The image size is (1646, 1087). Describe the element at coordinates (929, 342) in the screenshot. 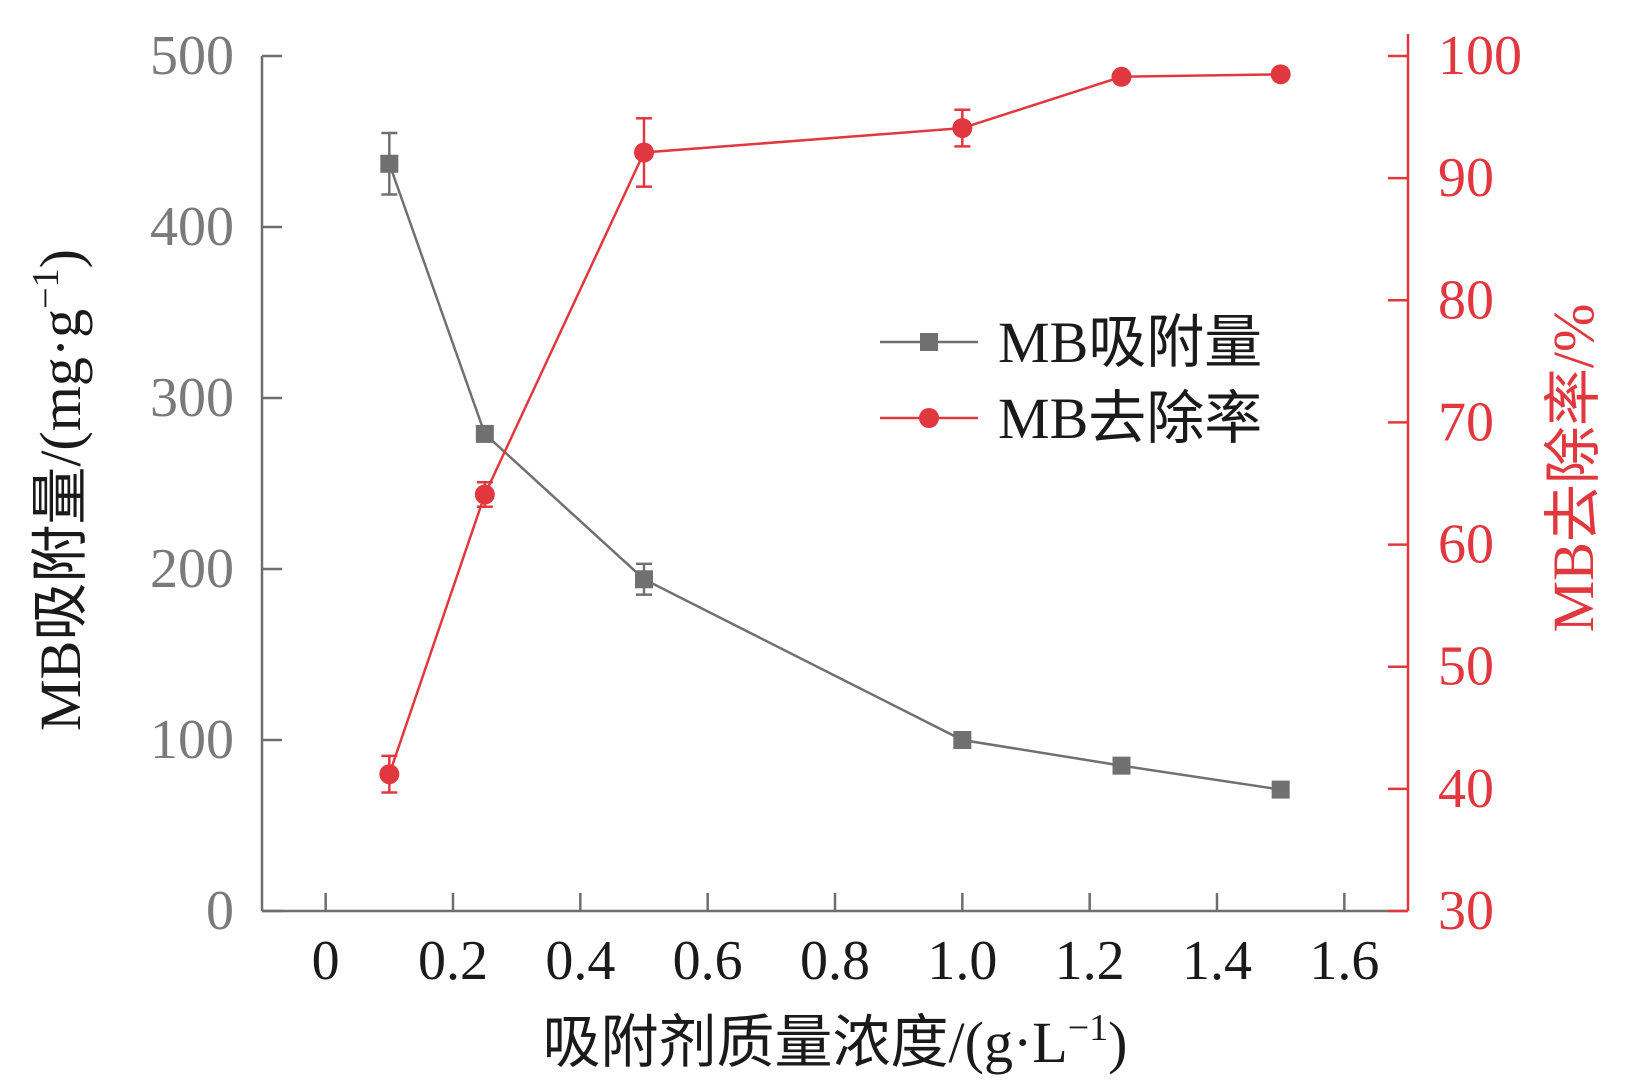

I see `legend-marker-square` at that location.